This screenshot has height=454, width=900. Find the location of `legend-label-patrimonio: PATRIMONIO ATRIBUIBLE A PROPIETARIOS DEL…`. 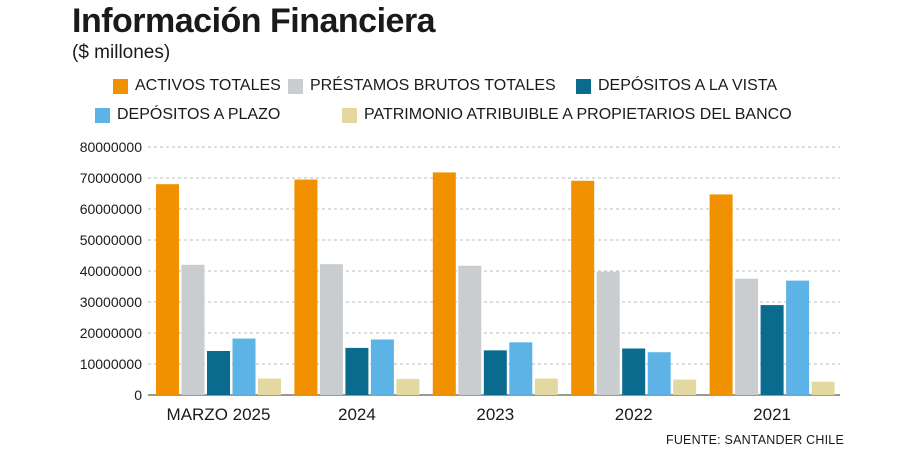

legend-label-patrimonio: PATRIMONIO ATRIBUIBLE A PROPIETARIOS DEL… is located at coordinates (578, 114).